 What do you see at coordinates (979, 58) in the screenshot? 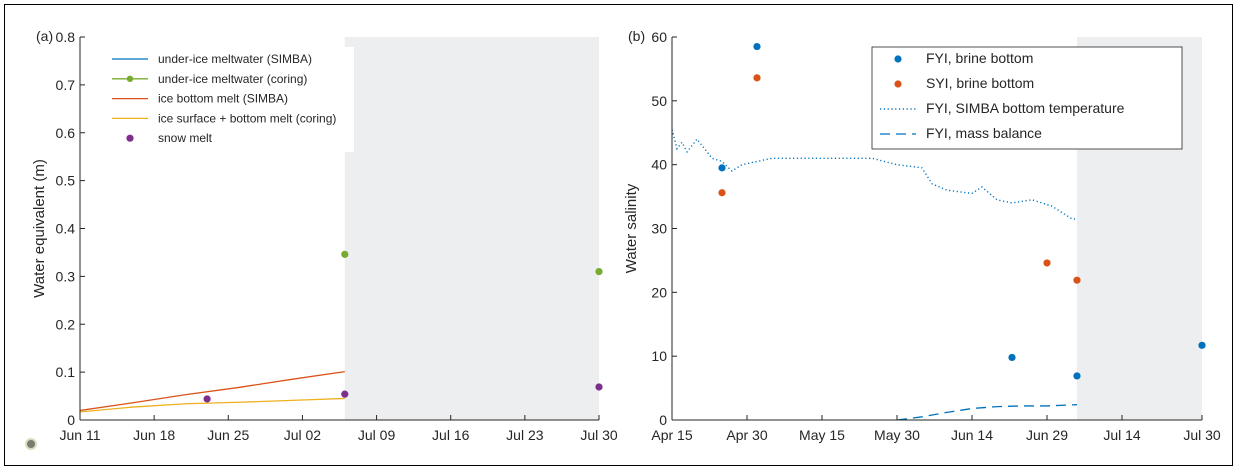
I see `legend-label: FYI, brine bottom` at bounding box center [979, 58].